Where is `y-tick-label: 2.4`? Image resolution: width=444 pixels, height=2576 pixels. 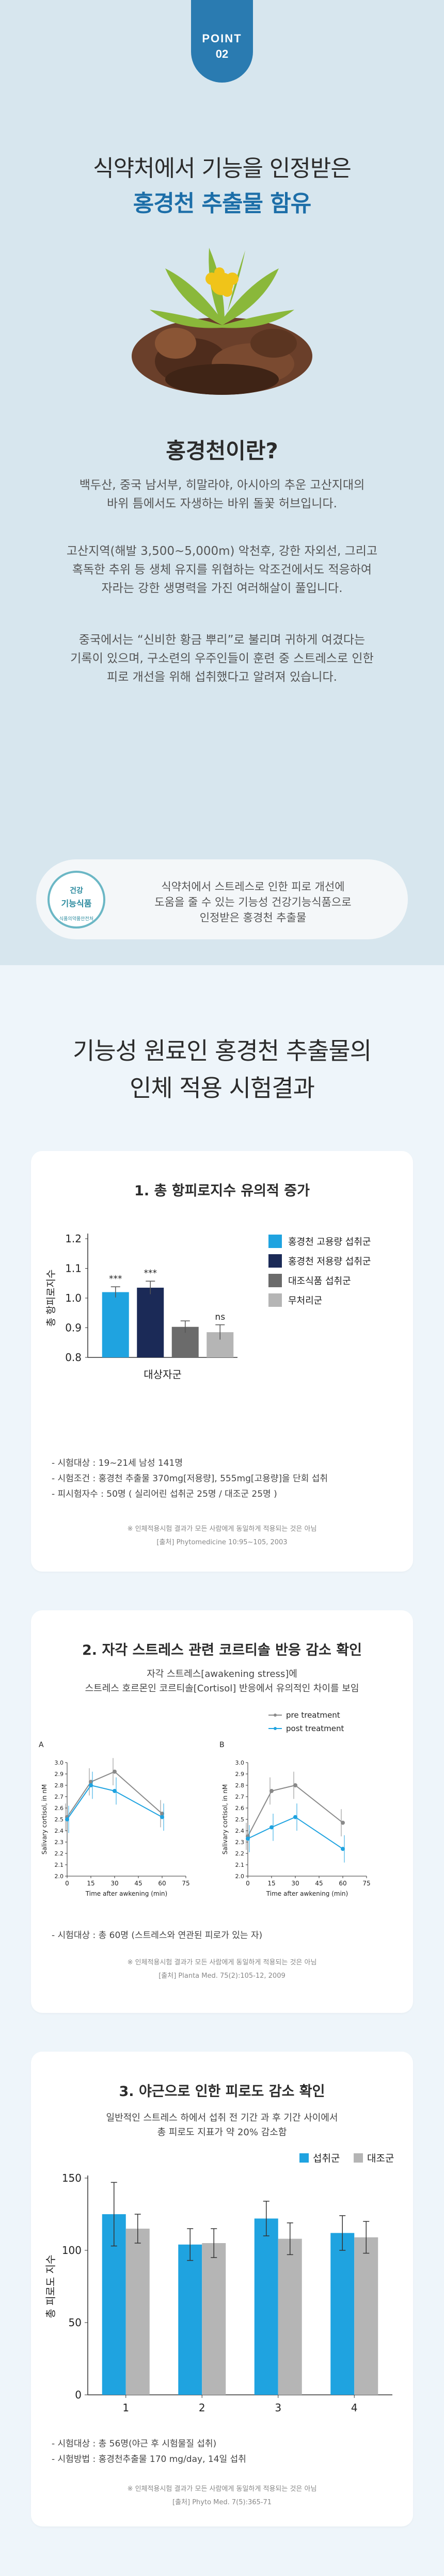
y-tick-label: 2.4 is located at coordinates (59, 1831).